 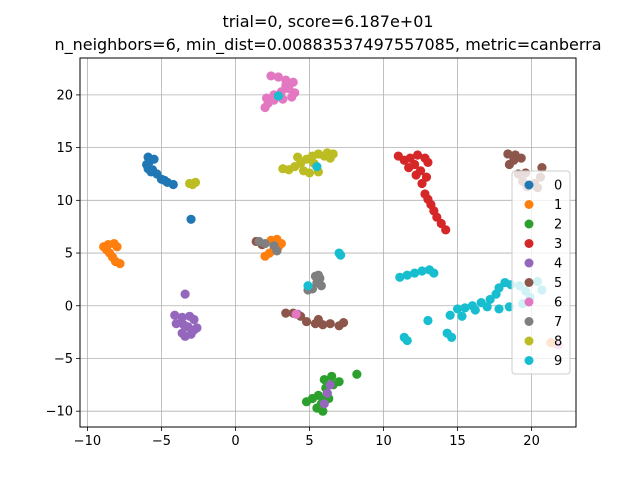 I want to click on series-0-points, so click(x=169, y=188).